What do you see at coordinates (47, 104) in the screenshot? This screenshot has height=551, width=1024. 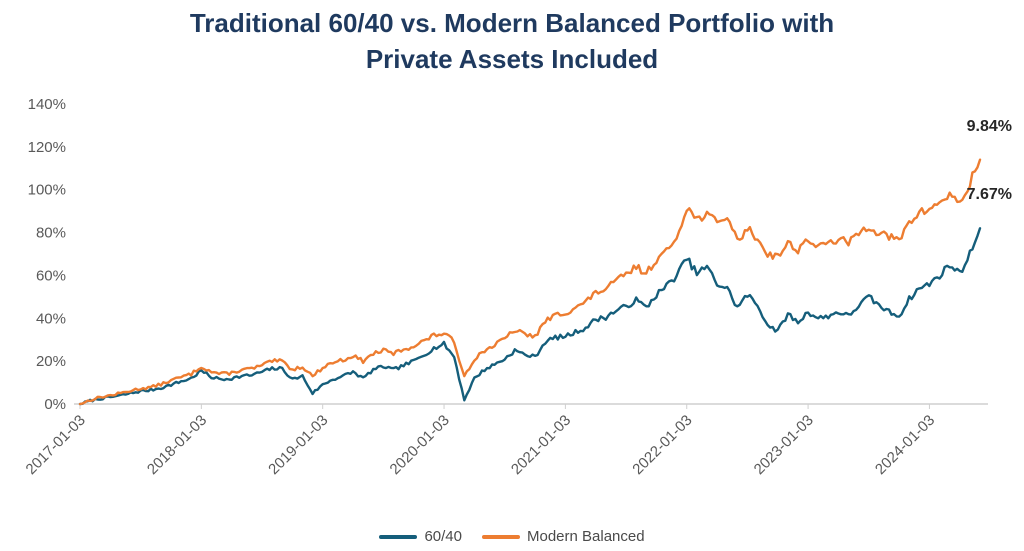 I see `y-tick-label: 140%` at bounding box center [47, 104].